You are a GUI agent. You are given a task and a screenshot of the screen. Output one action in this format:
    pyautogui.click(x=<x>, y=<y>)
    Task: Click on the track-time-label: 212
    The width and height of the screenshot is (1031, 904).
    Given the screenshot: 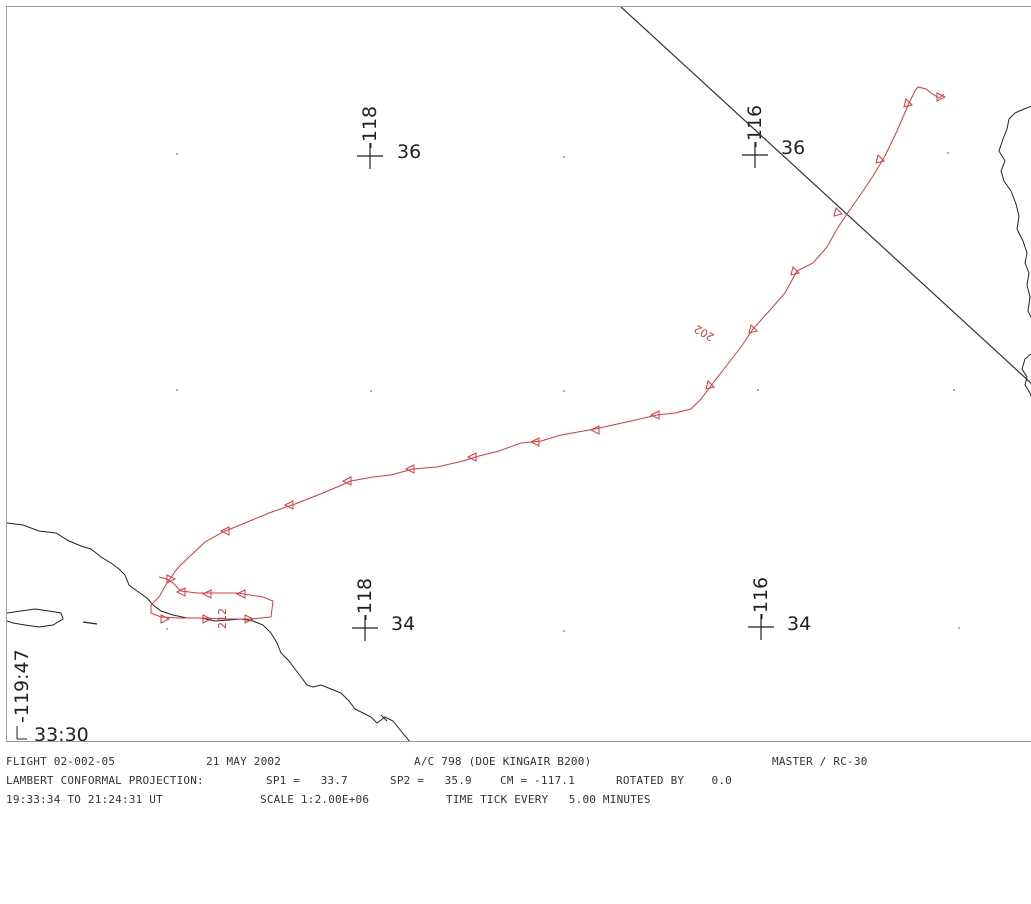 What is the action you would take?
    pyautogui.click(x=222, y=618)
    